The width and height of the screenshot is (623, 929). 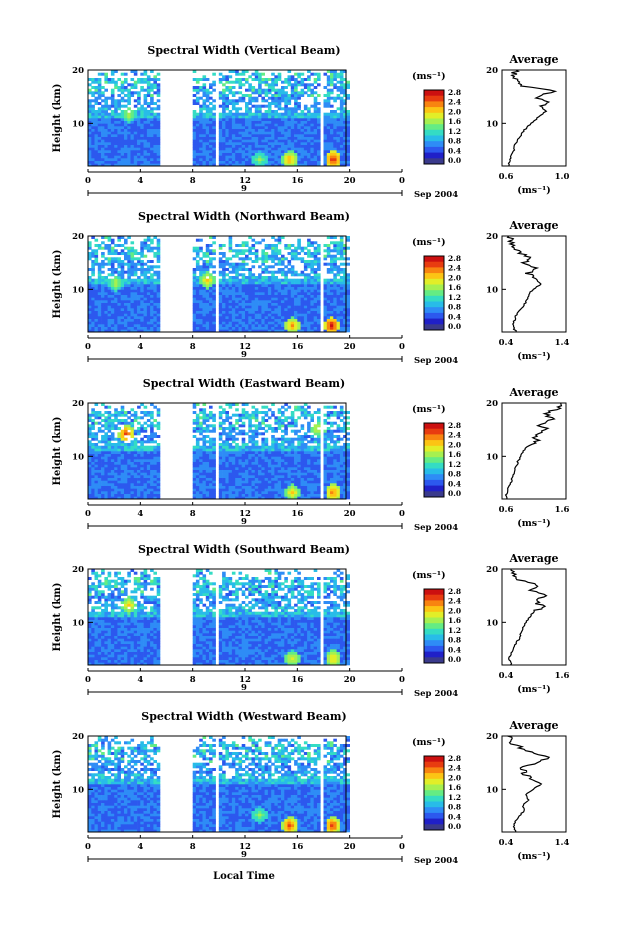 I want to click on colorbar-swatch, so click(x=434, y=321).